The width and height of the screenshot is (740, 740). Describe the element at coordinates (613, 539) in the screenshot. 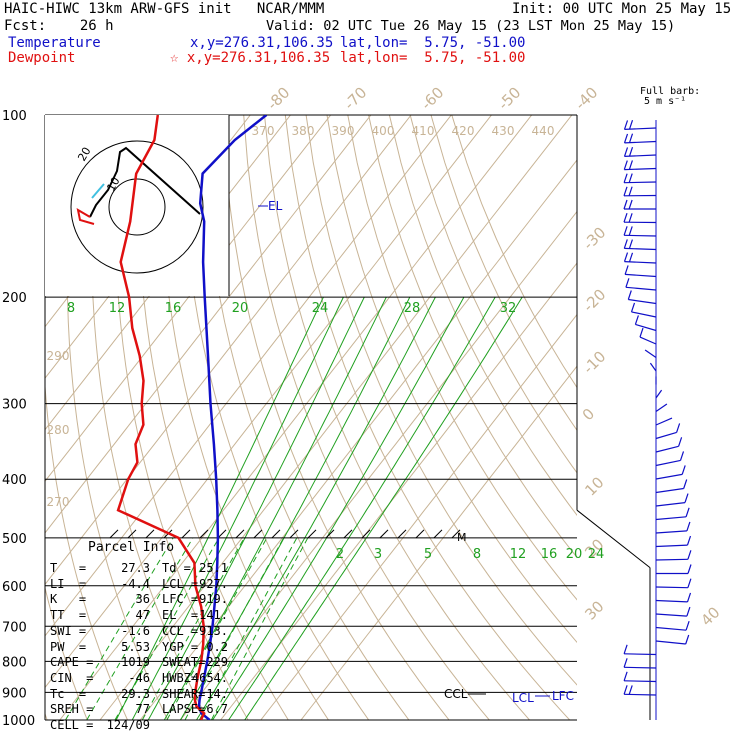

I see `frame-taper` at that location.